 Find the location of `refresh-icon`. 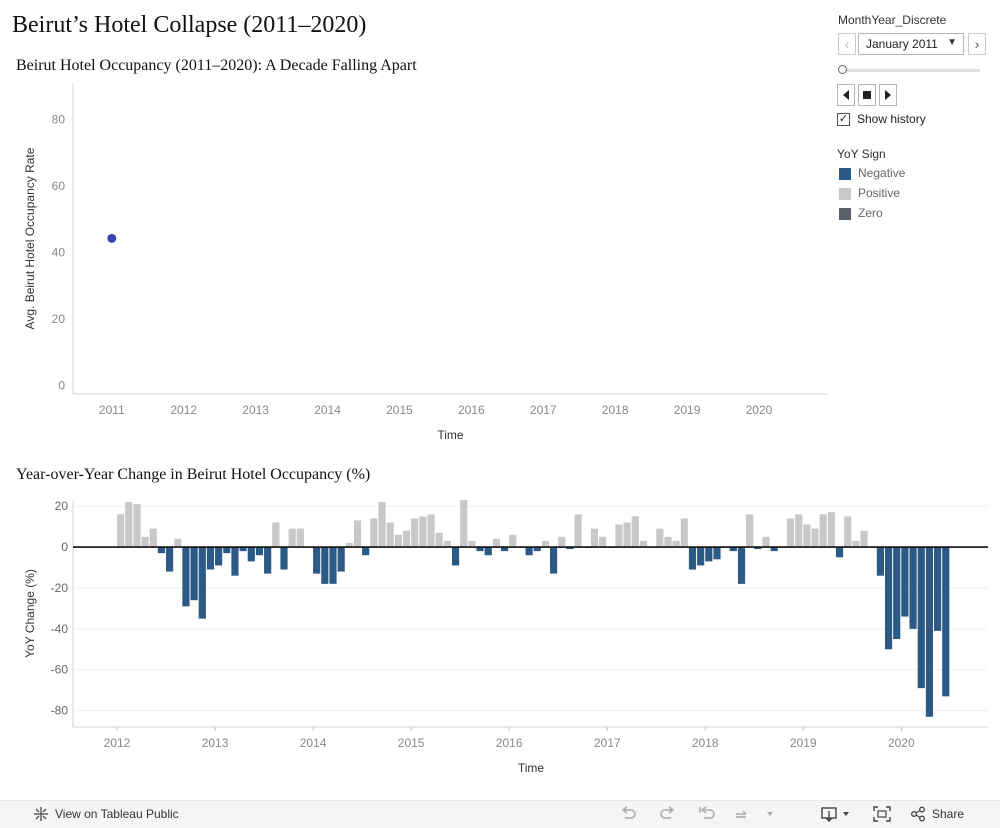

refresh-icon is located at coordinates (754, 814).